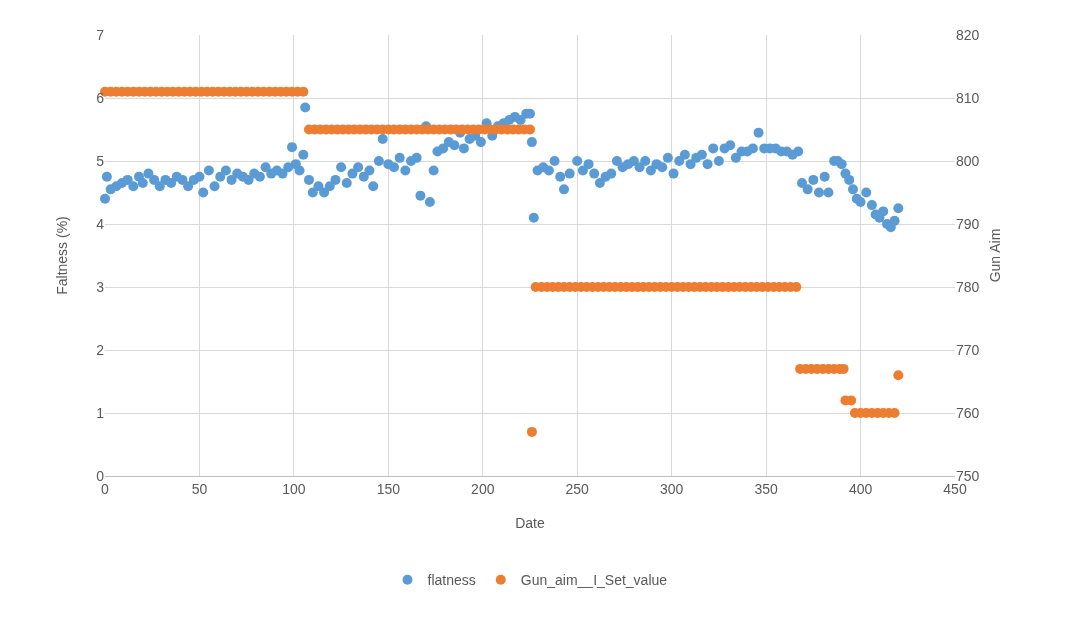 Image resolution: width=1065 pixels, height=626 pixels. I want to click on y2-tick-label: 820, so click(968, 34).